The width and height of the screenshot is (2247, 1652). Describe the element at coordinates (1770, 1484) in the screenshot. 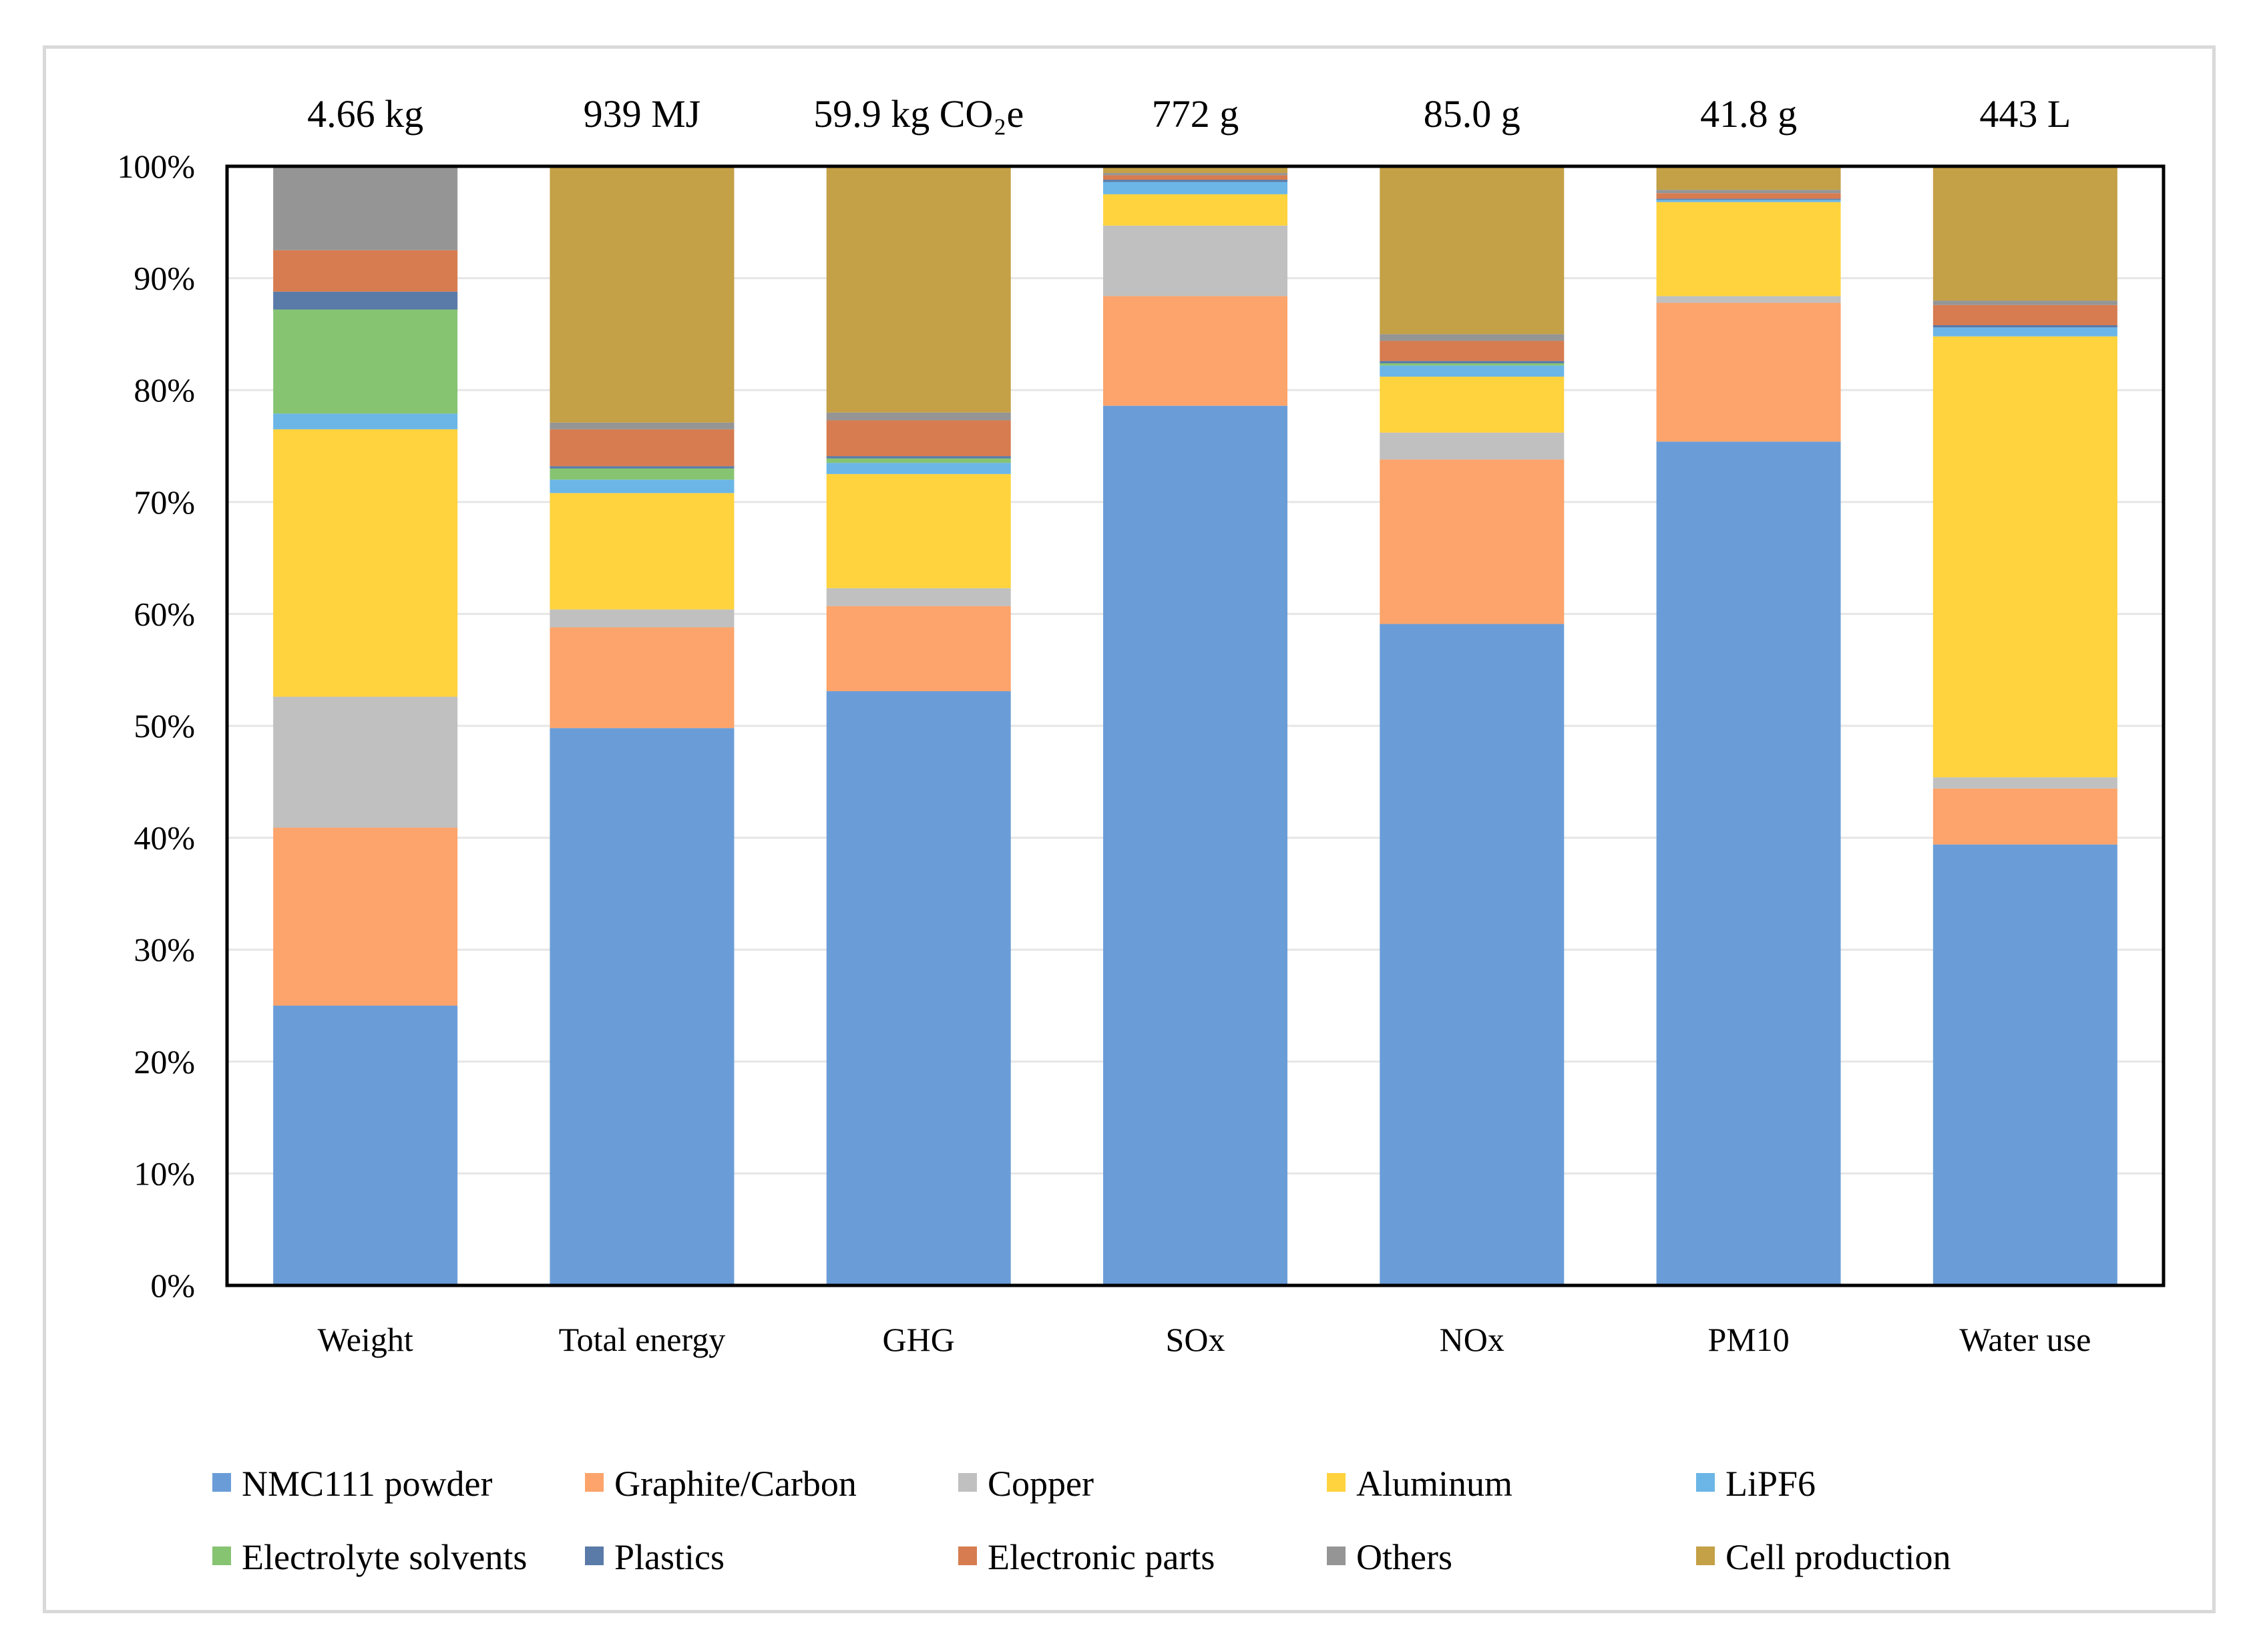

I see `legend-label: LiPF6` at that location.